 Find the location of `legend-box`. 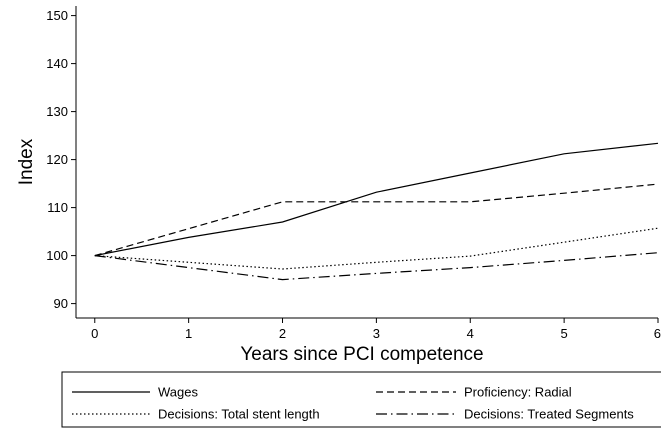

legend-box is located at coordinates (361, 399).